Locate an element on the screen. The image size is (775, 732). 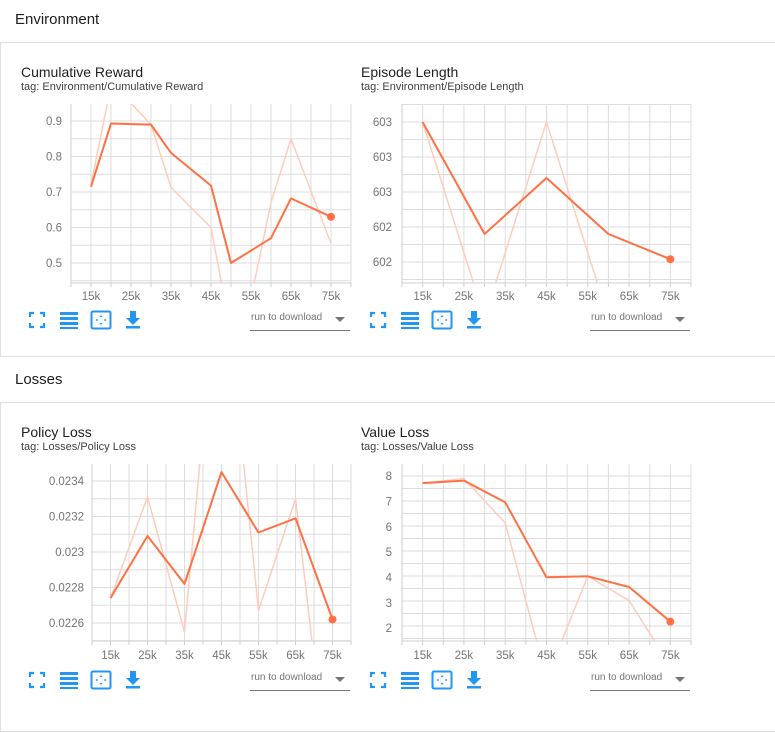
chart-title: Episode Length is located at coordinates (410, 72).